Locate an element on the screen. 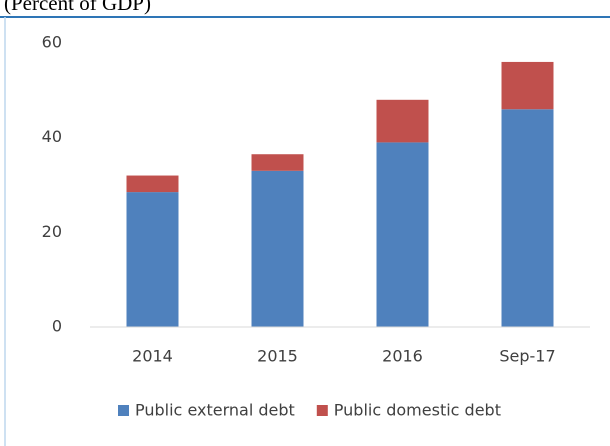 Image resolution: width=610 pixels, height=446 pixels. x-tick-label: 2015 is located at coordinates (277, 356).